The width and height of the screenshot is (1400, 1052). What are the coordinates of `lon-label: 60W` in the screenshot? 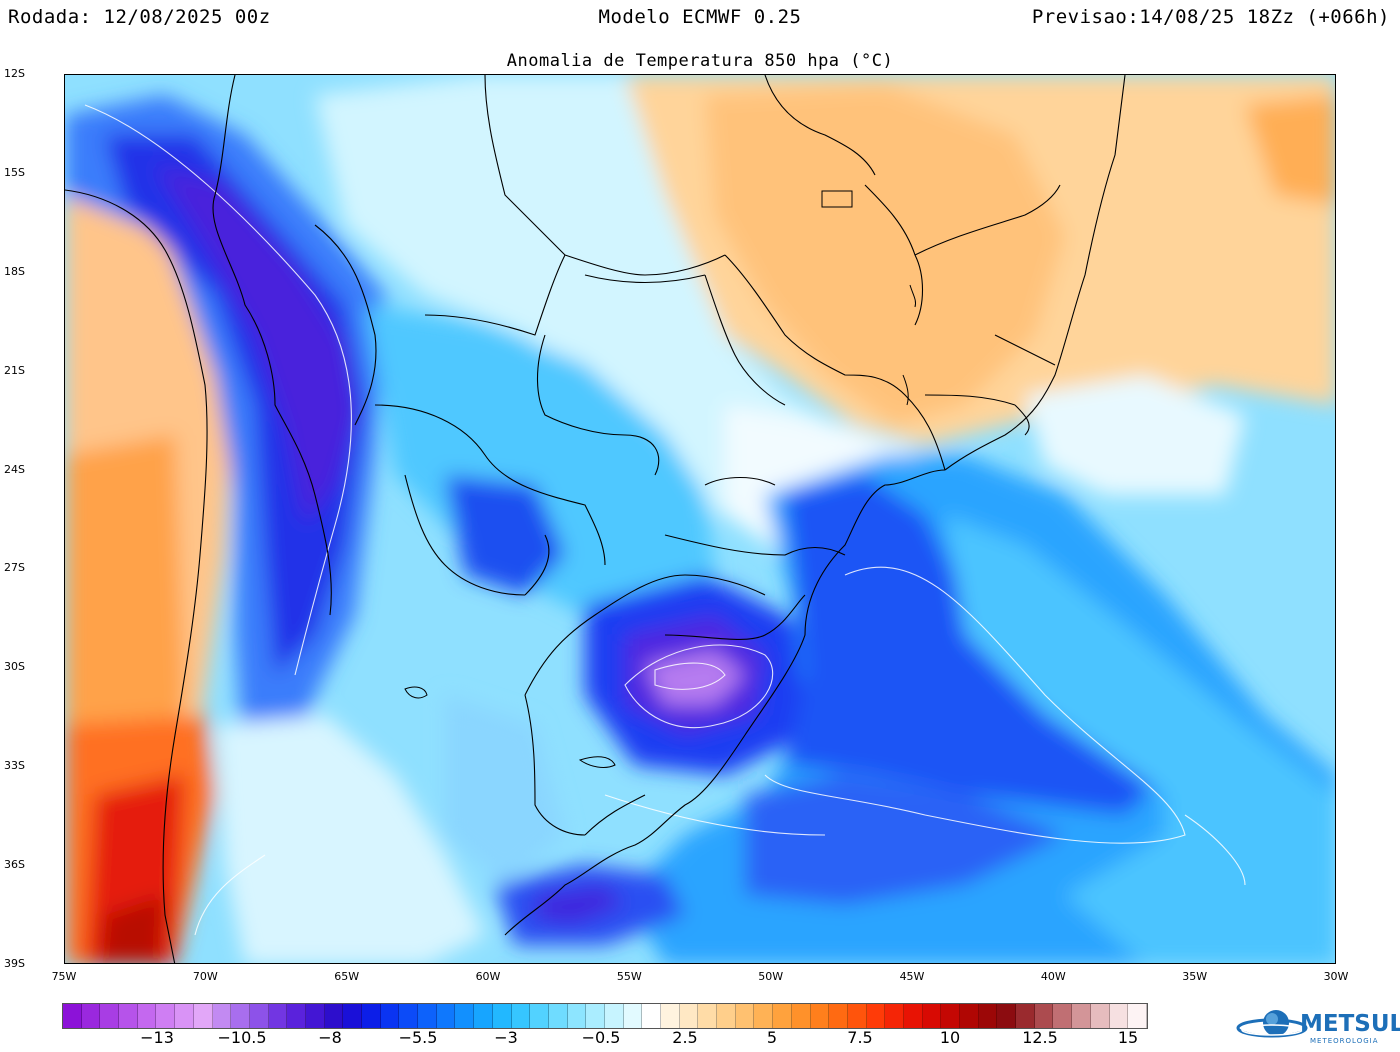 It's located at (488, 976).